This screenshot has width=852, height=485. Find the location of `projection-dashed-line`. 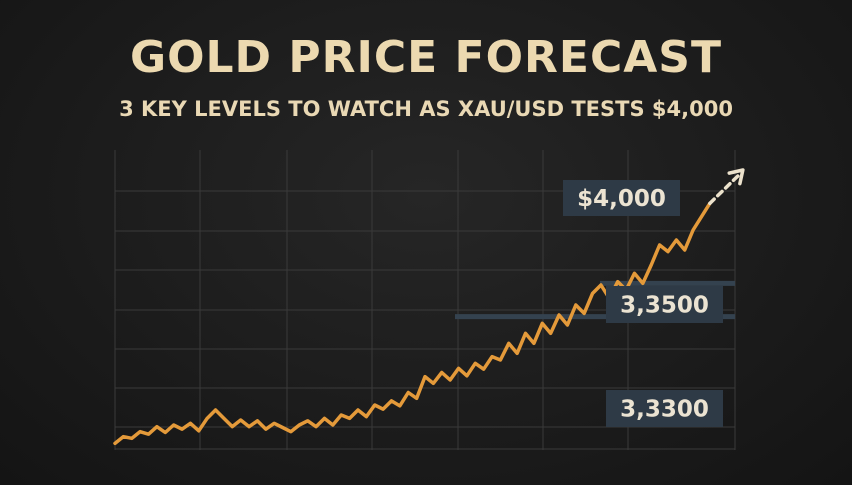

projection-dashed-line is located at coordinates (724, 189).